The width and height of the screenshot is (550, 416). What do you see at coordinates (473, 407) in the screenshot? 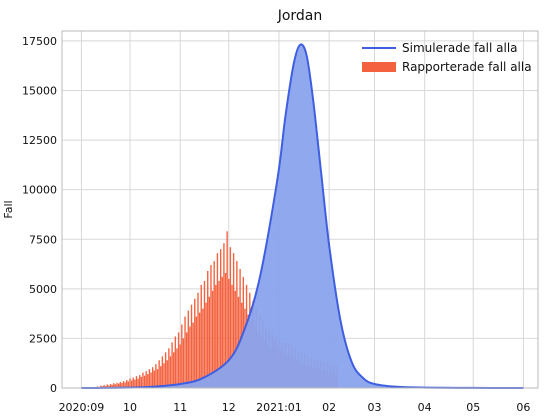
I see `x-tick-label: 05` at bounding box center [473, 407].